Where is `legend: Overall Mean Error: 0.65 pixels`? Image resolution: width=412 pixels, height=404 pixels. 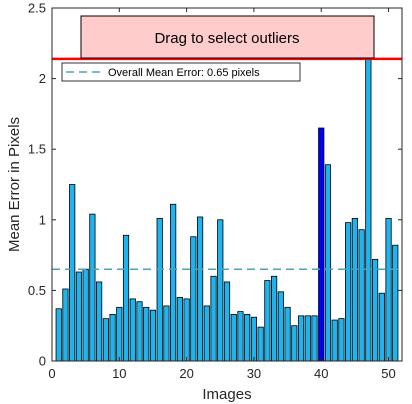
legend: Overall Mean Error: 0.65 pixels is located at coordinates (181, 72).